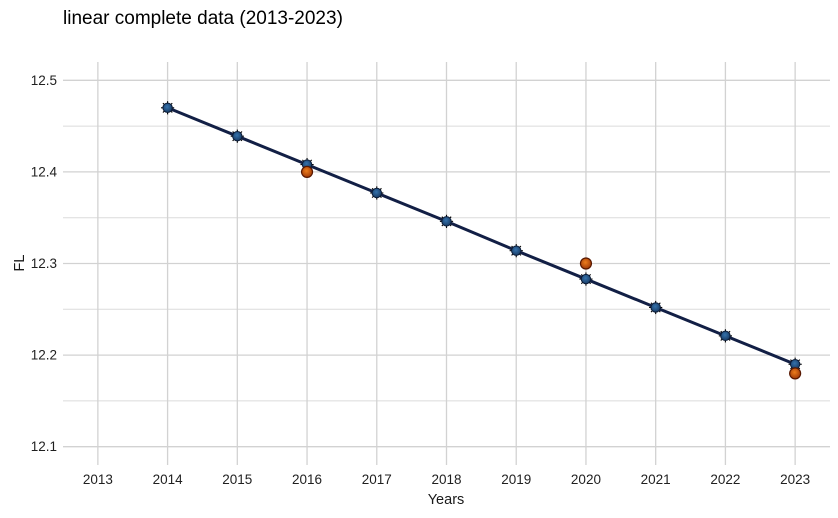 Image resolution: width=838 pixels, height=518 pixels. Describe the element at coordinates (168, 479) in the screenshot. I see `x-tick-label: 2014` at that location.